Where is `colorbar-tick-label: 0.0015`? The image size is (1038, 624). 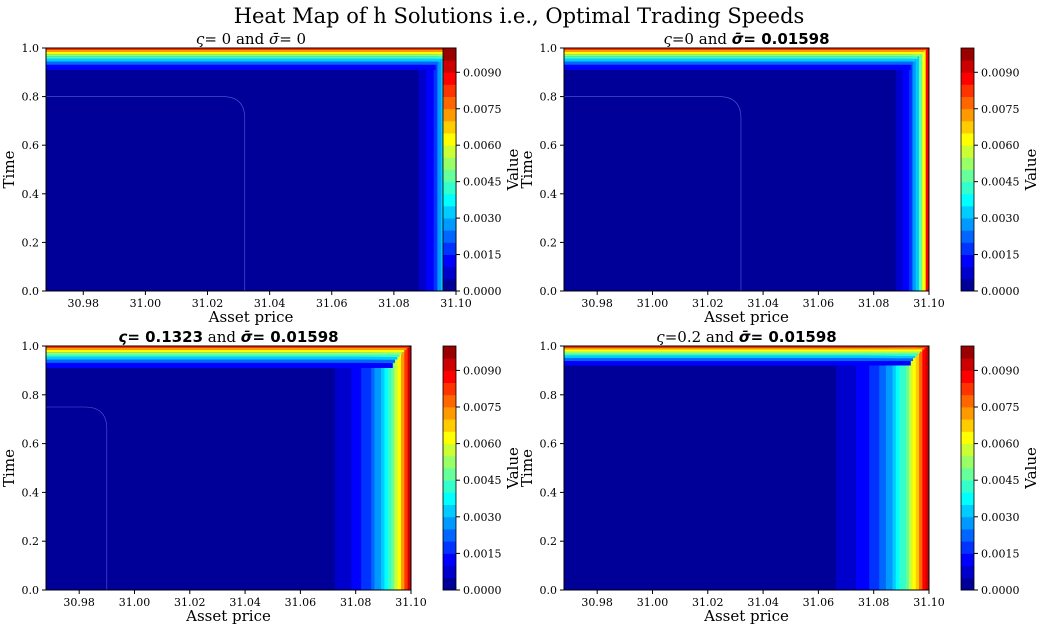 colorbar-tick-label: 0.0015 is located at coordinates (482, 255).